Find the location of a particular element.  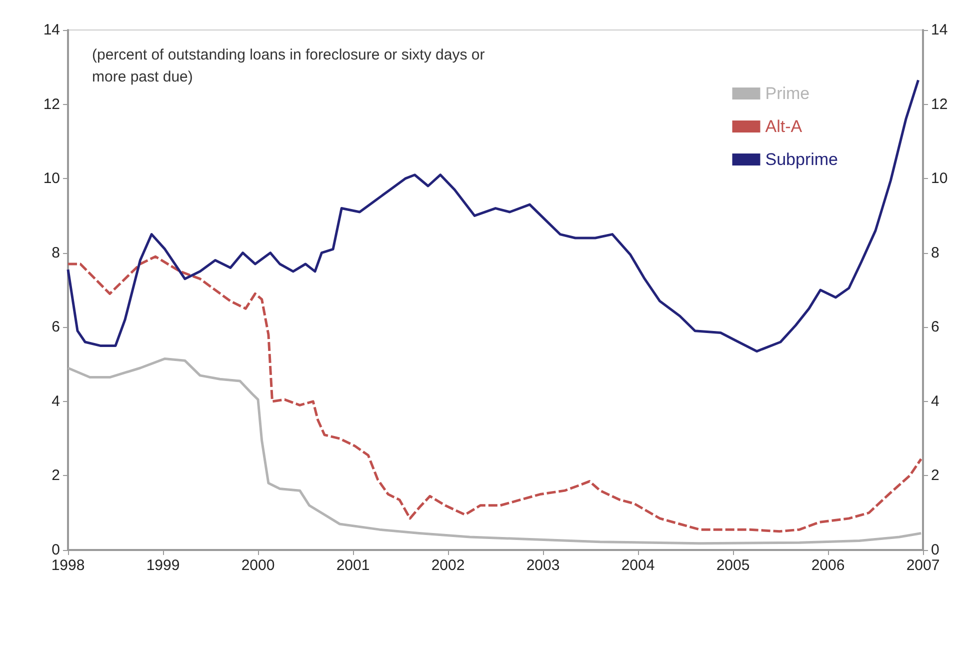

x-tick-label: 2003 is located at coordinates (543, 565).